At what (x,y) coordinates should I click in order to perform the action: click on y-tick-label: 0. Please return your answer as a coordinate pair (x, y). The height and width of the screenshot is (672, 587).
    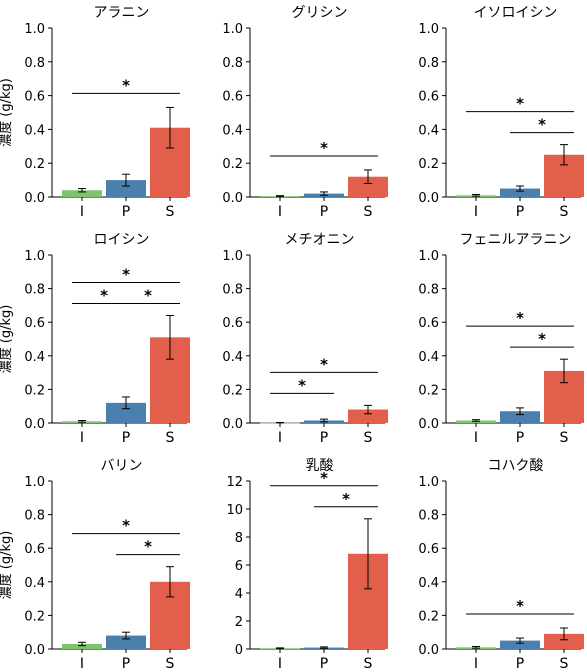
    Looking at the image, I should click on (239, 650).